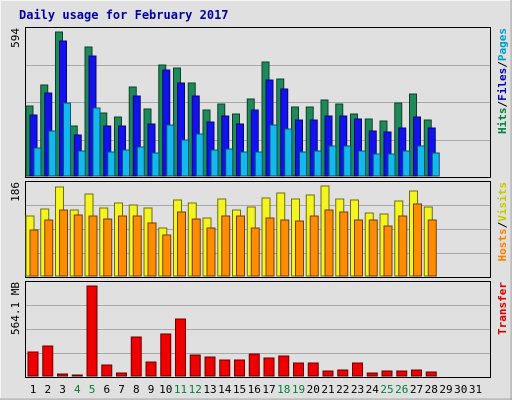  I want to click on day-label-4: 4, so click(77, 389).